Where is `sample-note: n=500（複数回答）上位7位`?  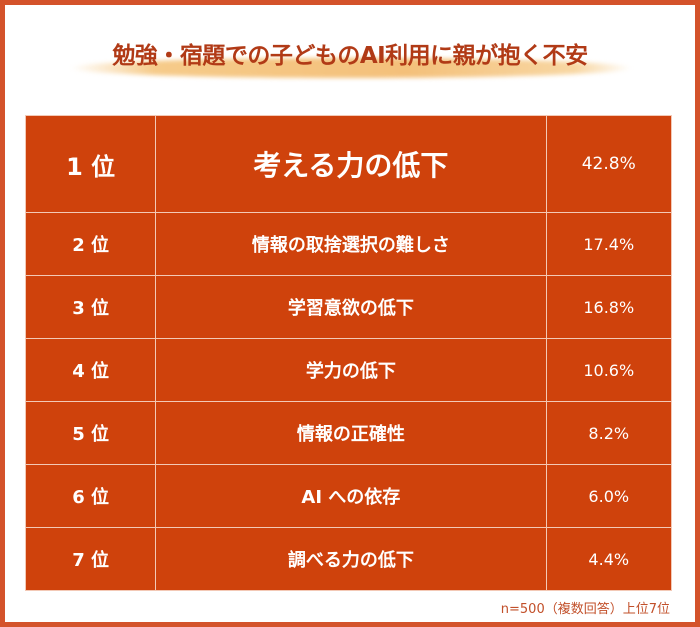
sample-note: n=500（複数回答）上位7位 is located at coordinates (585, 609).